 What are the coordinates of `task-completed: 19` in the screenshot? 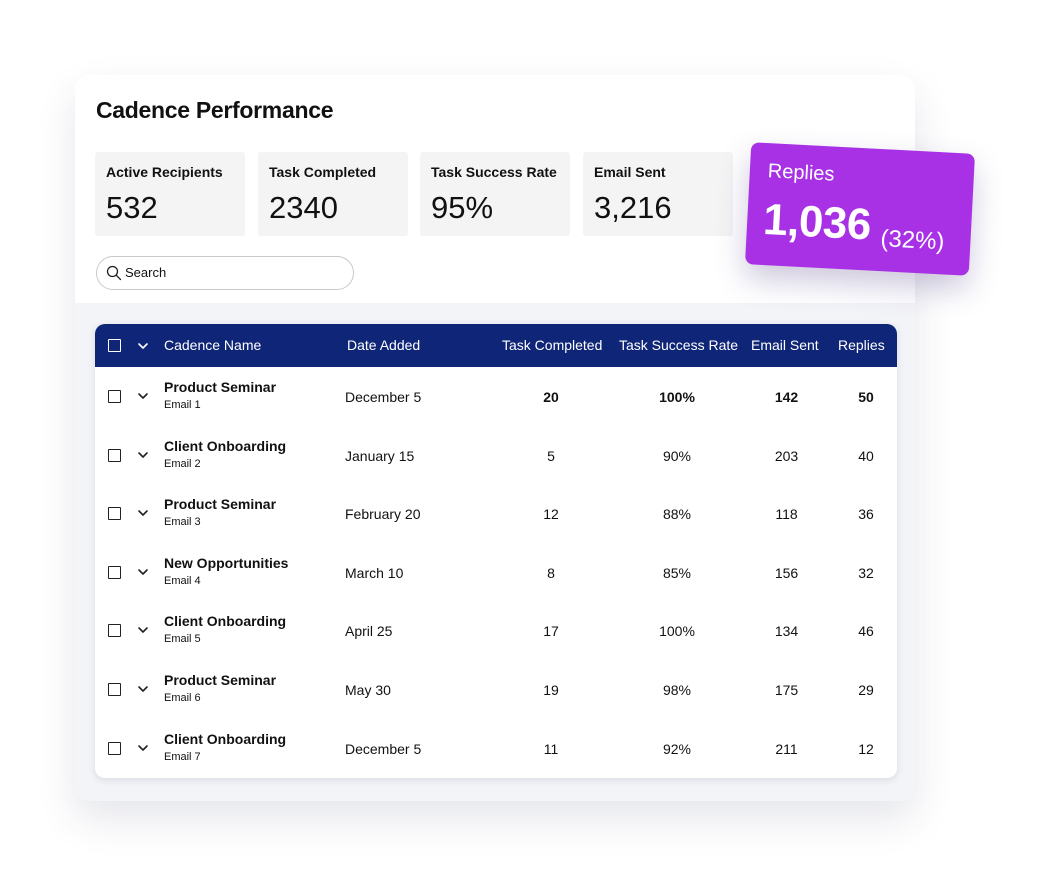 It's located at (551, 690).